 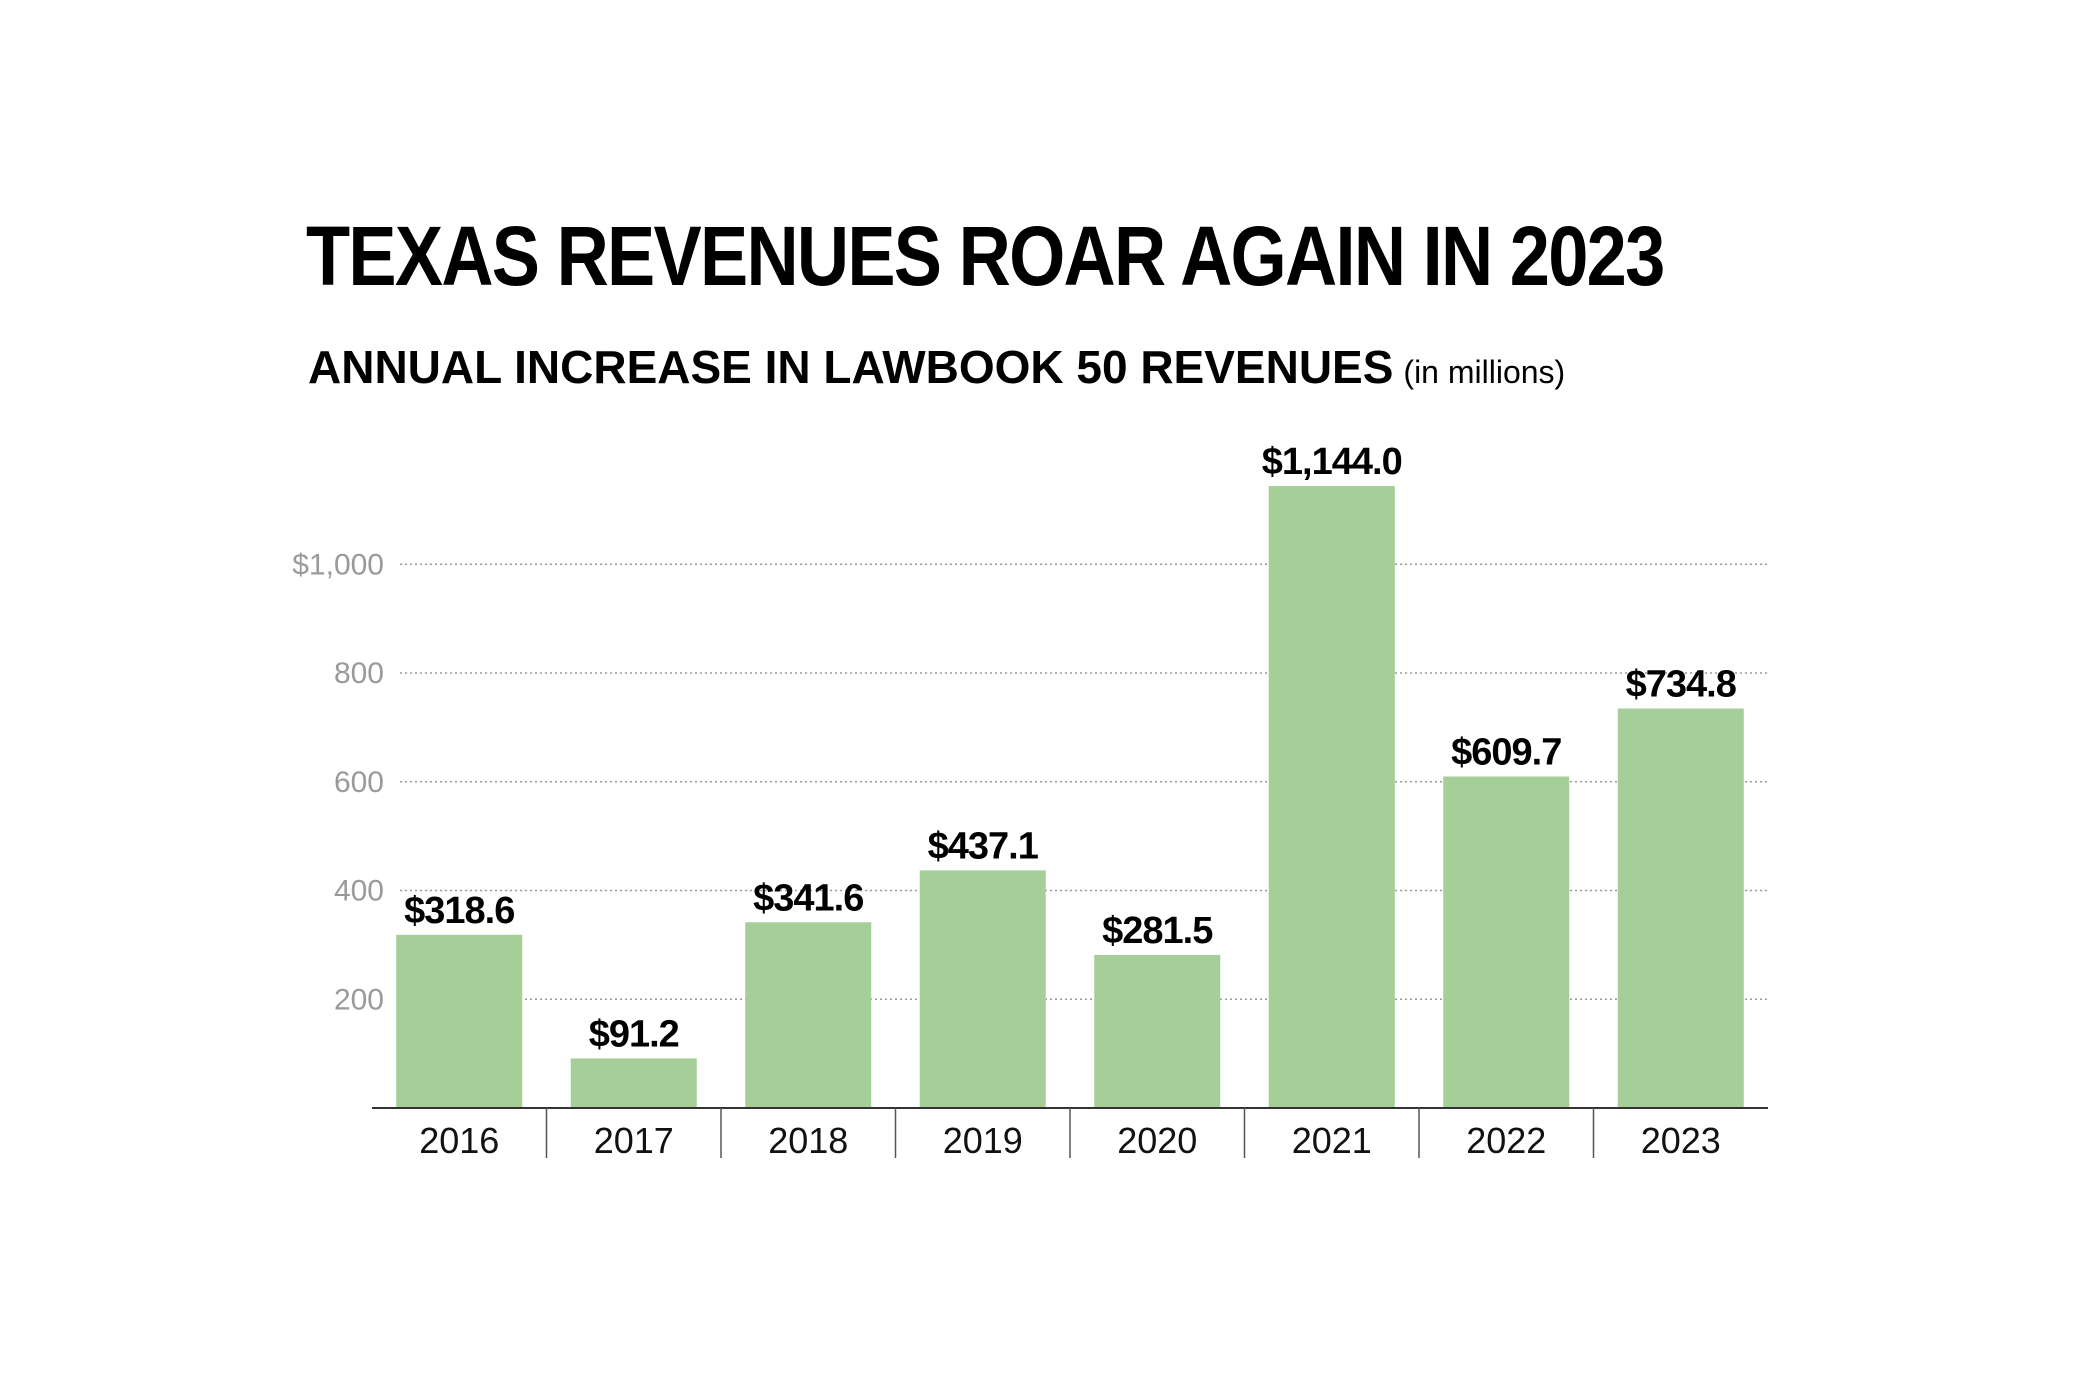 I want to click on subtitle-text: ANNUAL INCREASE IN LAWBOOK 50 REVENUES, so click(x=851, y=367).